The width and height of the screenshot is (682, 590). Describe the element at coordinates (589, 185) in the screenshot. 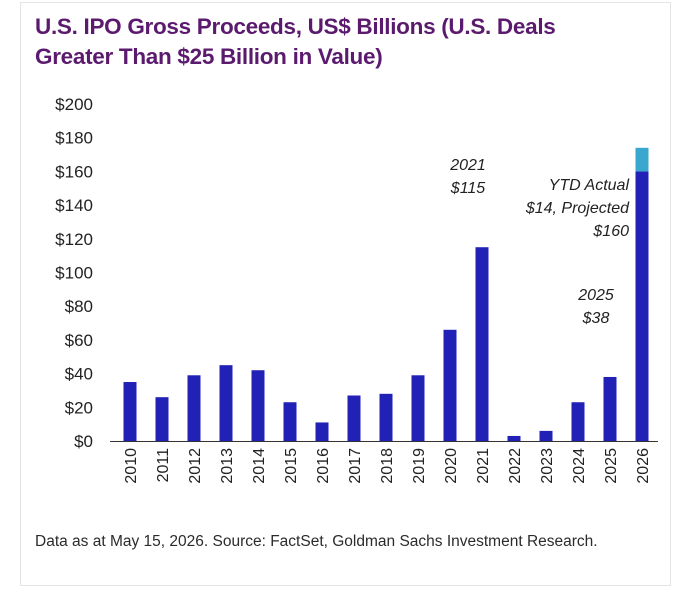

I see `annotation-line: YTD Actual` at that location.